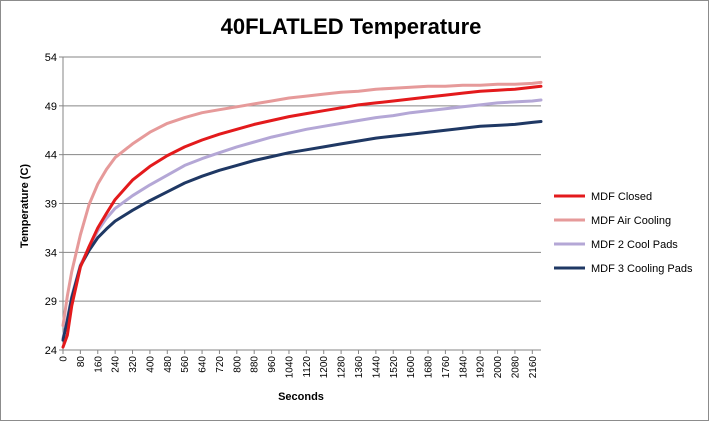 The image size is (709, 422). I want to click on x-tick-label: 1600, so click(411, 367).